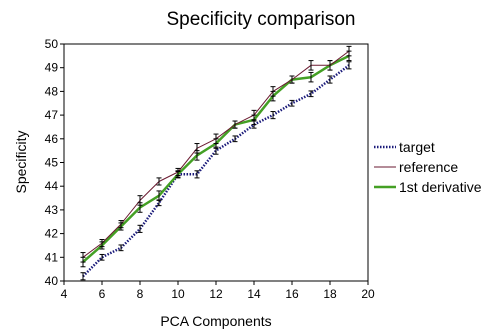 The height and width of the screenshot is (336, 501). What do you see at coordinates (52, 163) in the screenshot?
I see `y-tick-label: 45` at bounding box center [52, 163].